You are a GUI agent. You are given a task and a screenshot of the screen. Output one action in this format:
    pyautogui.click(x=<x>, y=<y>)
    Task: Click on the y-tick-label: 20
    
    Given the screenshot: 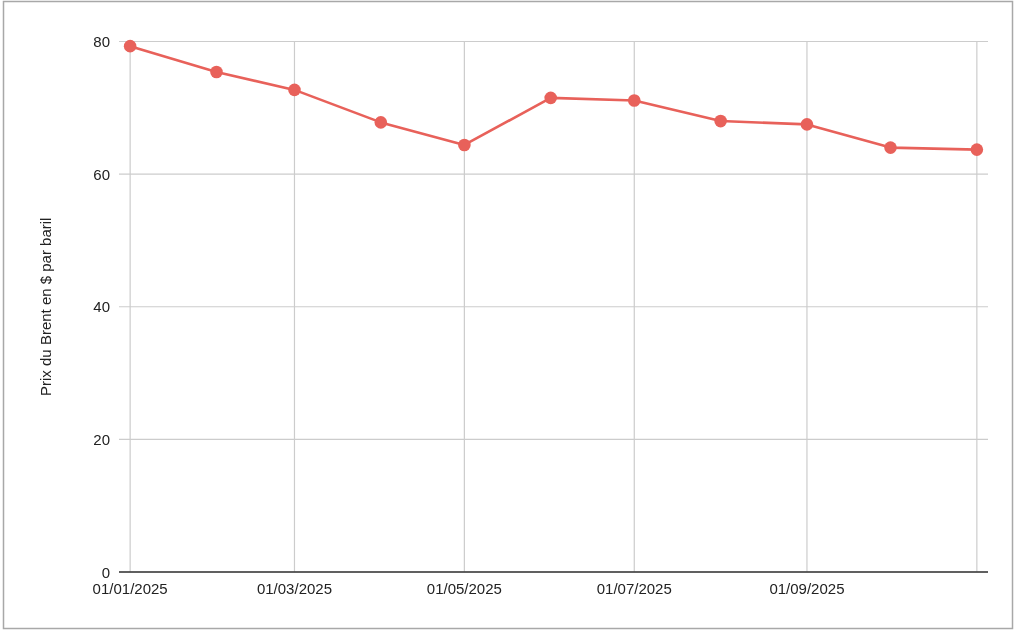 What is the action you would take?
    pyautogui.click(x=101, y=439)
    